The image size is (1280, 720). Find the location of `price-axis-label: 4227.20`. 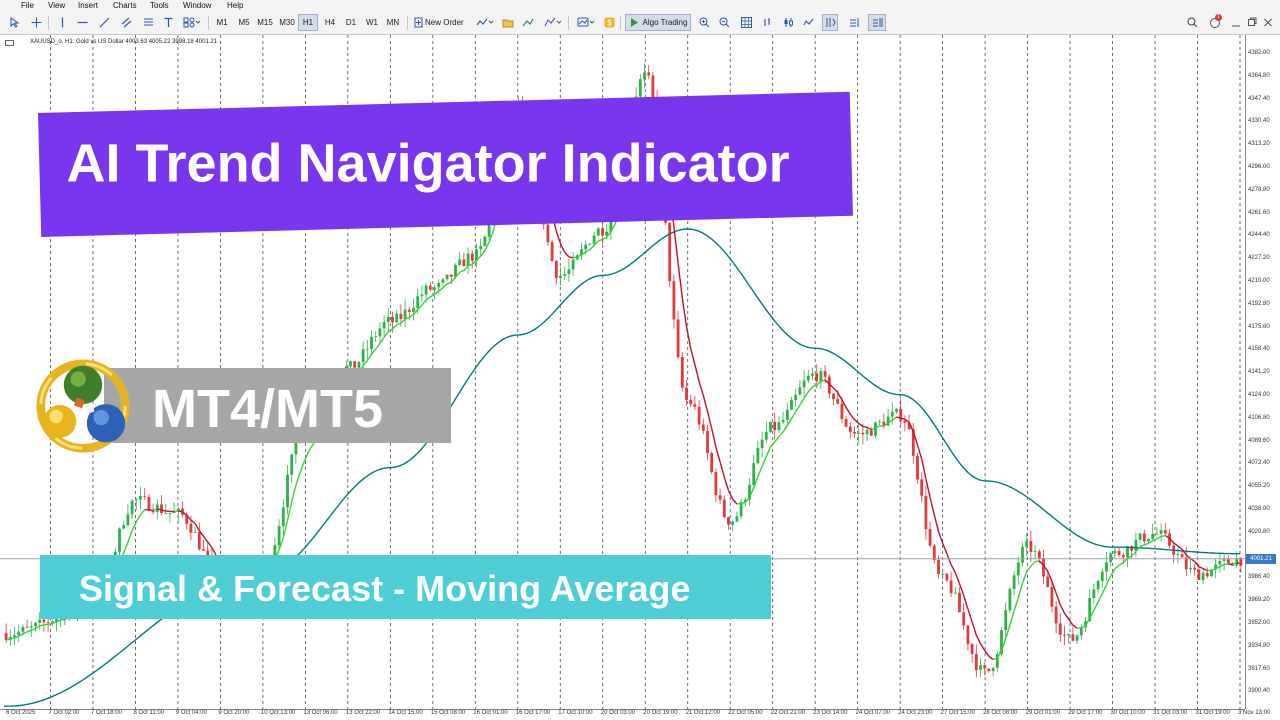

price-axis-label: 4227.20 is located at coordinates (1259, 258).